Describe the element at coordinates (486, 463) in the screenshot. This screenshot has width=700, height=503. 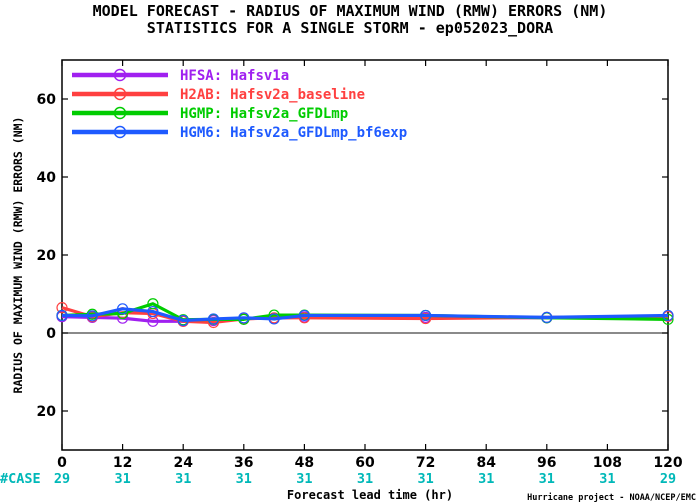
I see `x-tick-label: 84` at that location.